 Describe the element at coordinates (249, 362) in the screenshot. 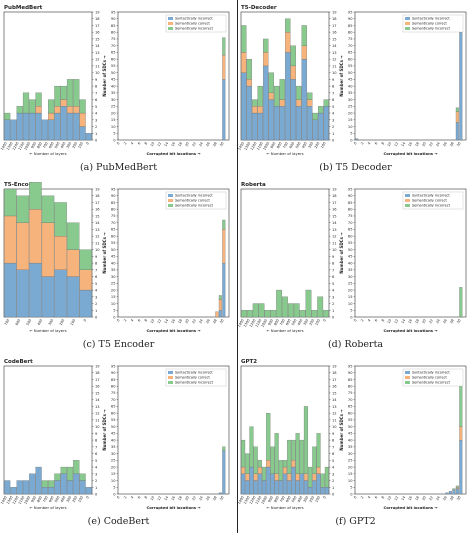

I see `panel-title: GPT2` at that location.